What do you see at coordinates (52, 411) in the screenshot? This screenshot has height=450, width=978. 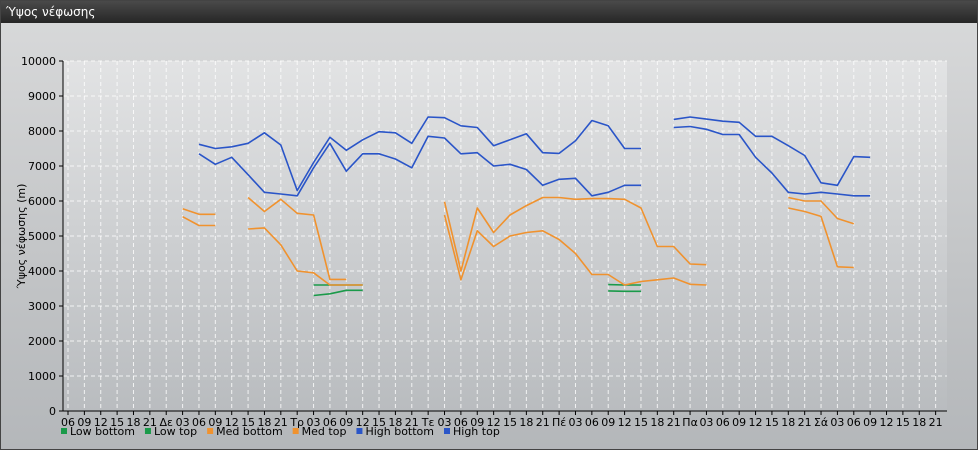 I see `y-tick-label: 0` at bounding box center [52, 411].